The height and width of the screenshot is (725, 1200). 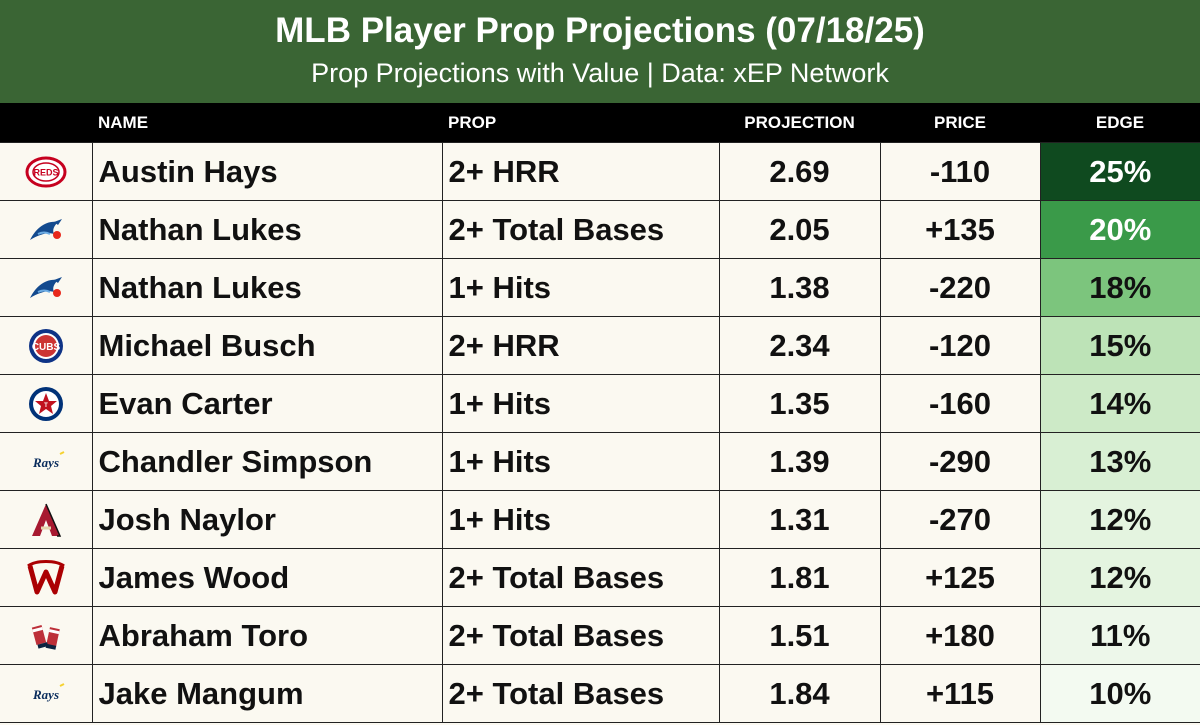 I want to click on table-row: CUBS Michael Busch 2+ HRR 2.34 -120 15%, so click(x=600, y=345).